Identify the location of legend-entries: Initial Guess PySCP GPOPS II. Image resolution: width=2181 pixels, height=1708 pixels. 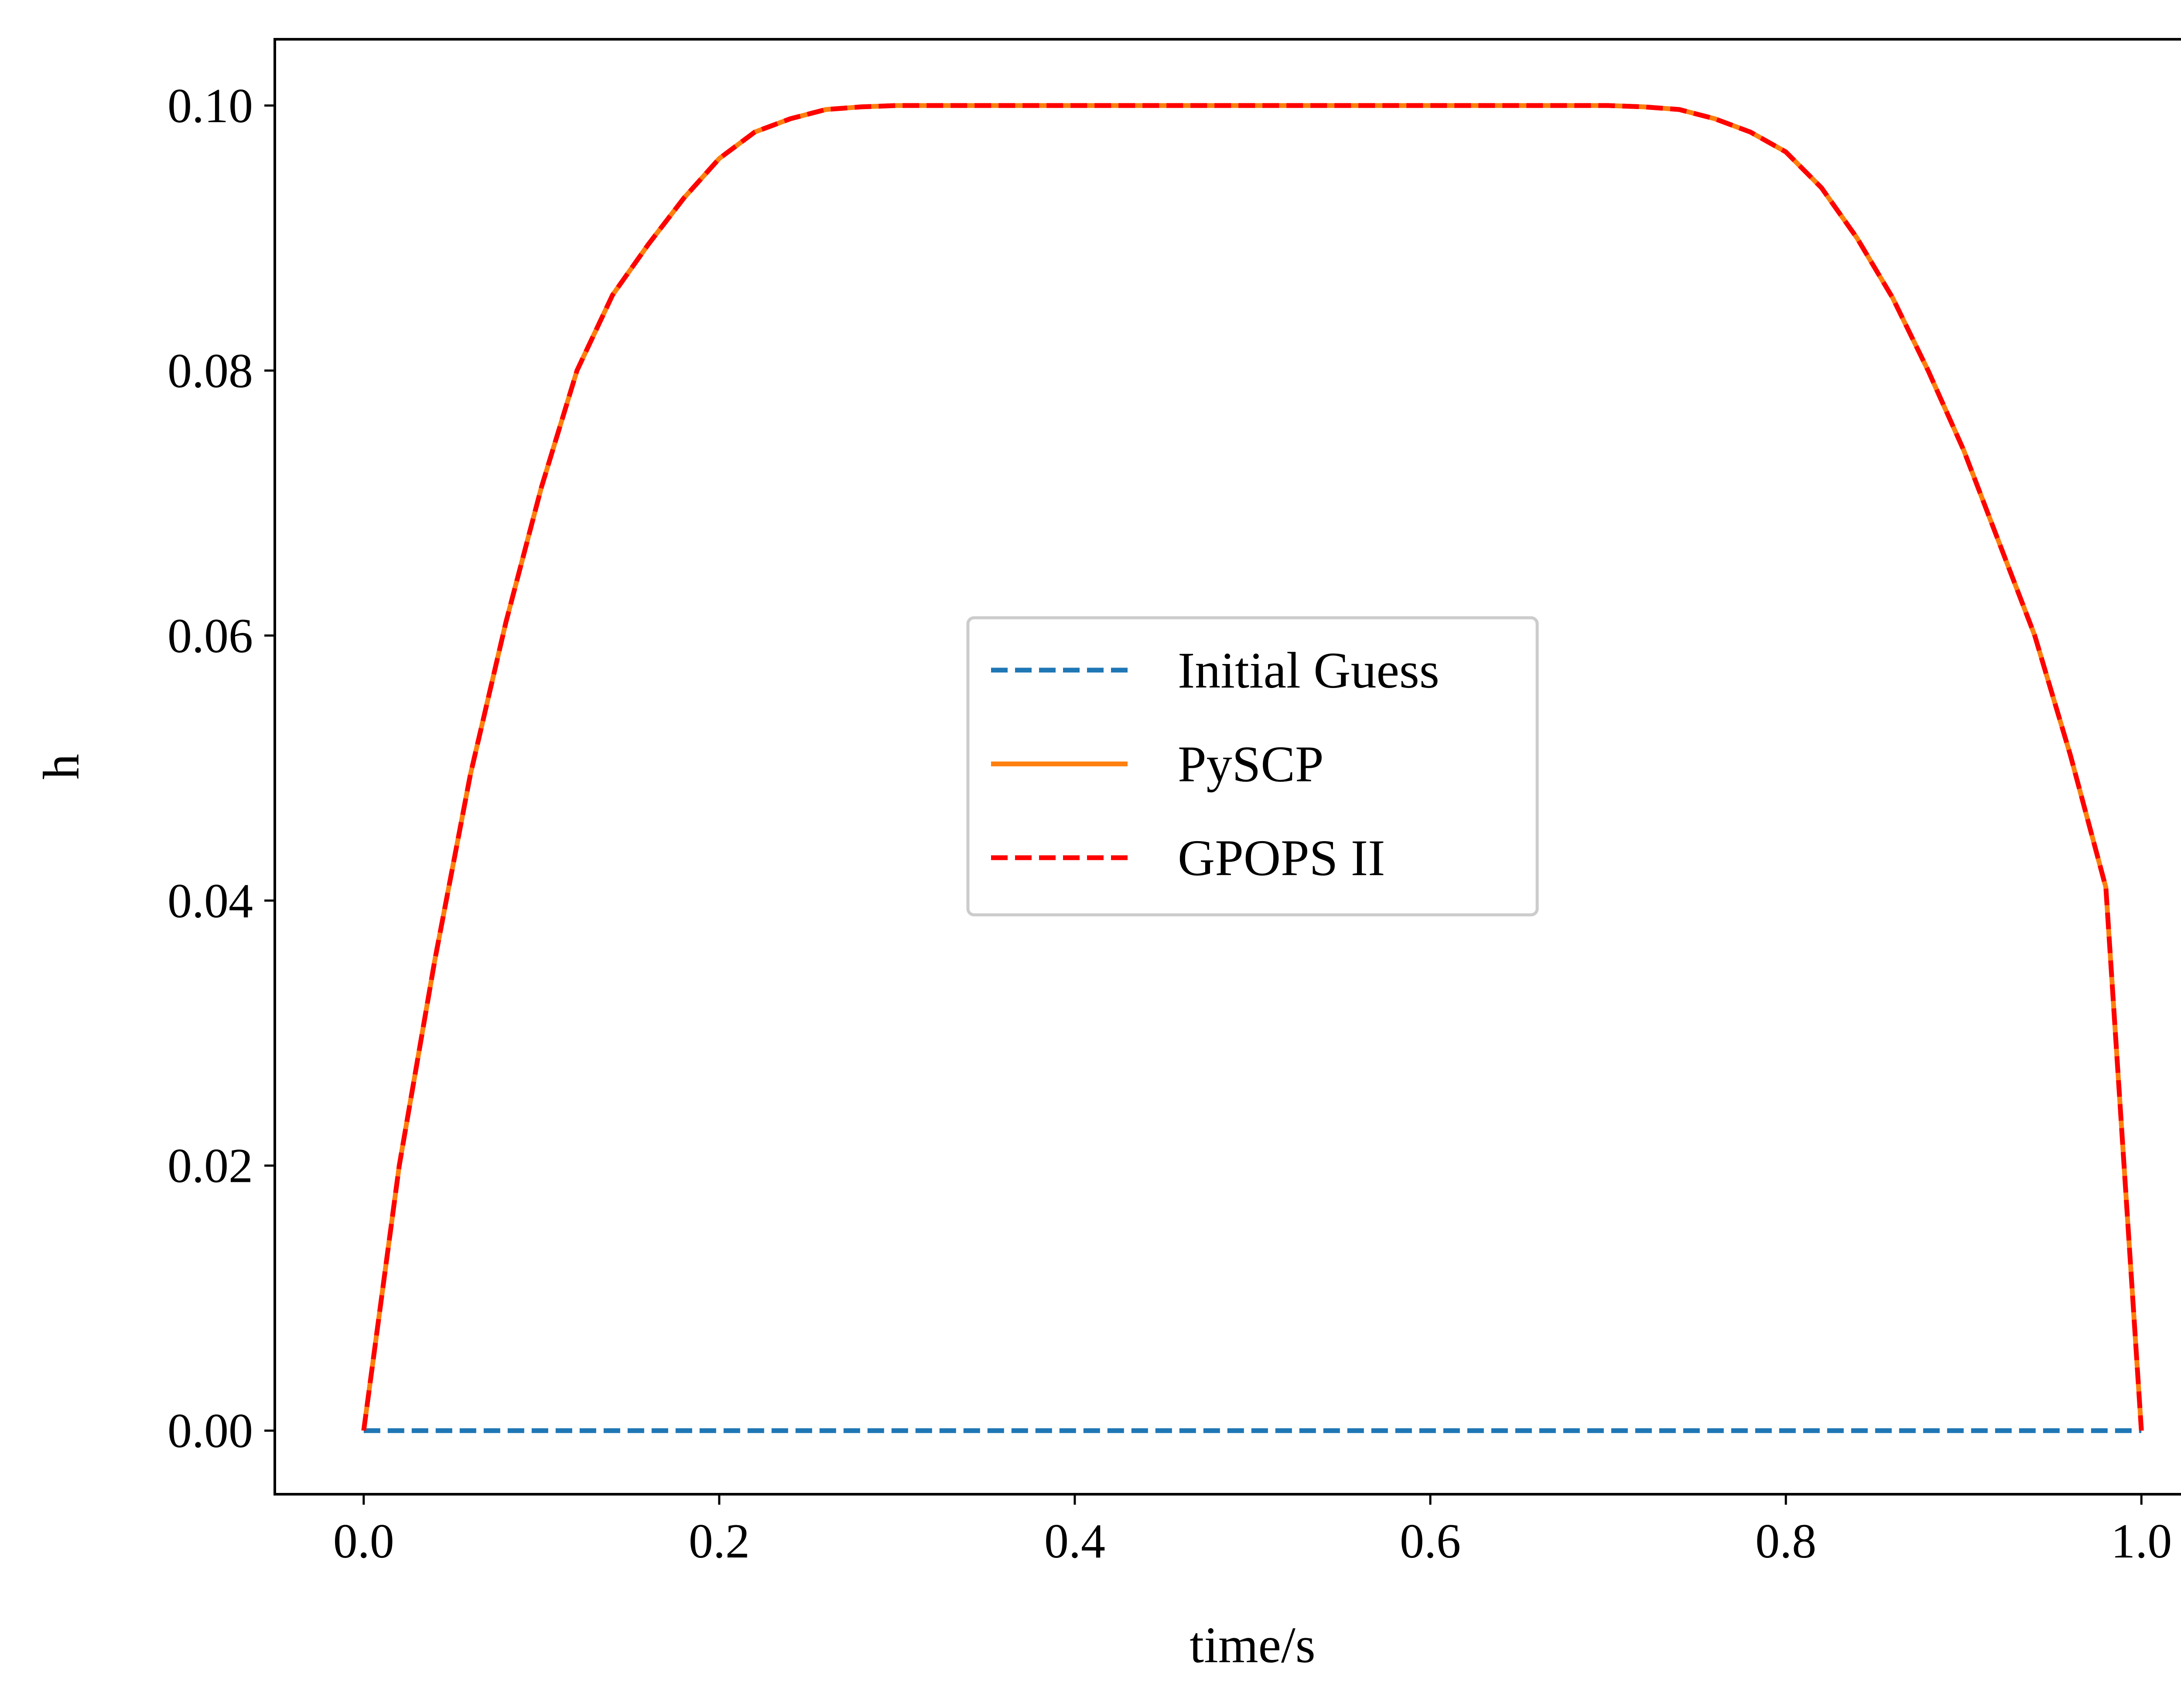
(1215, 765).